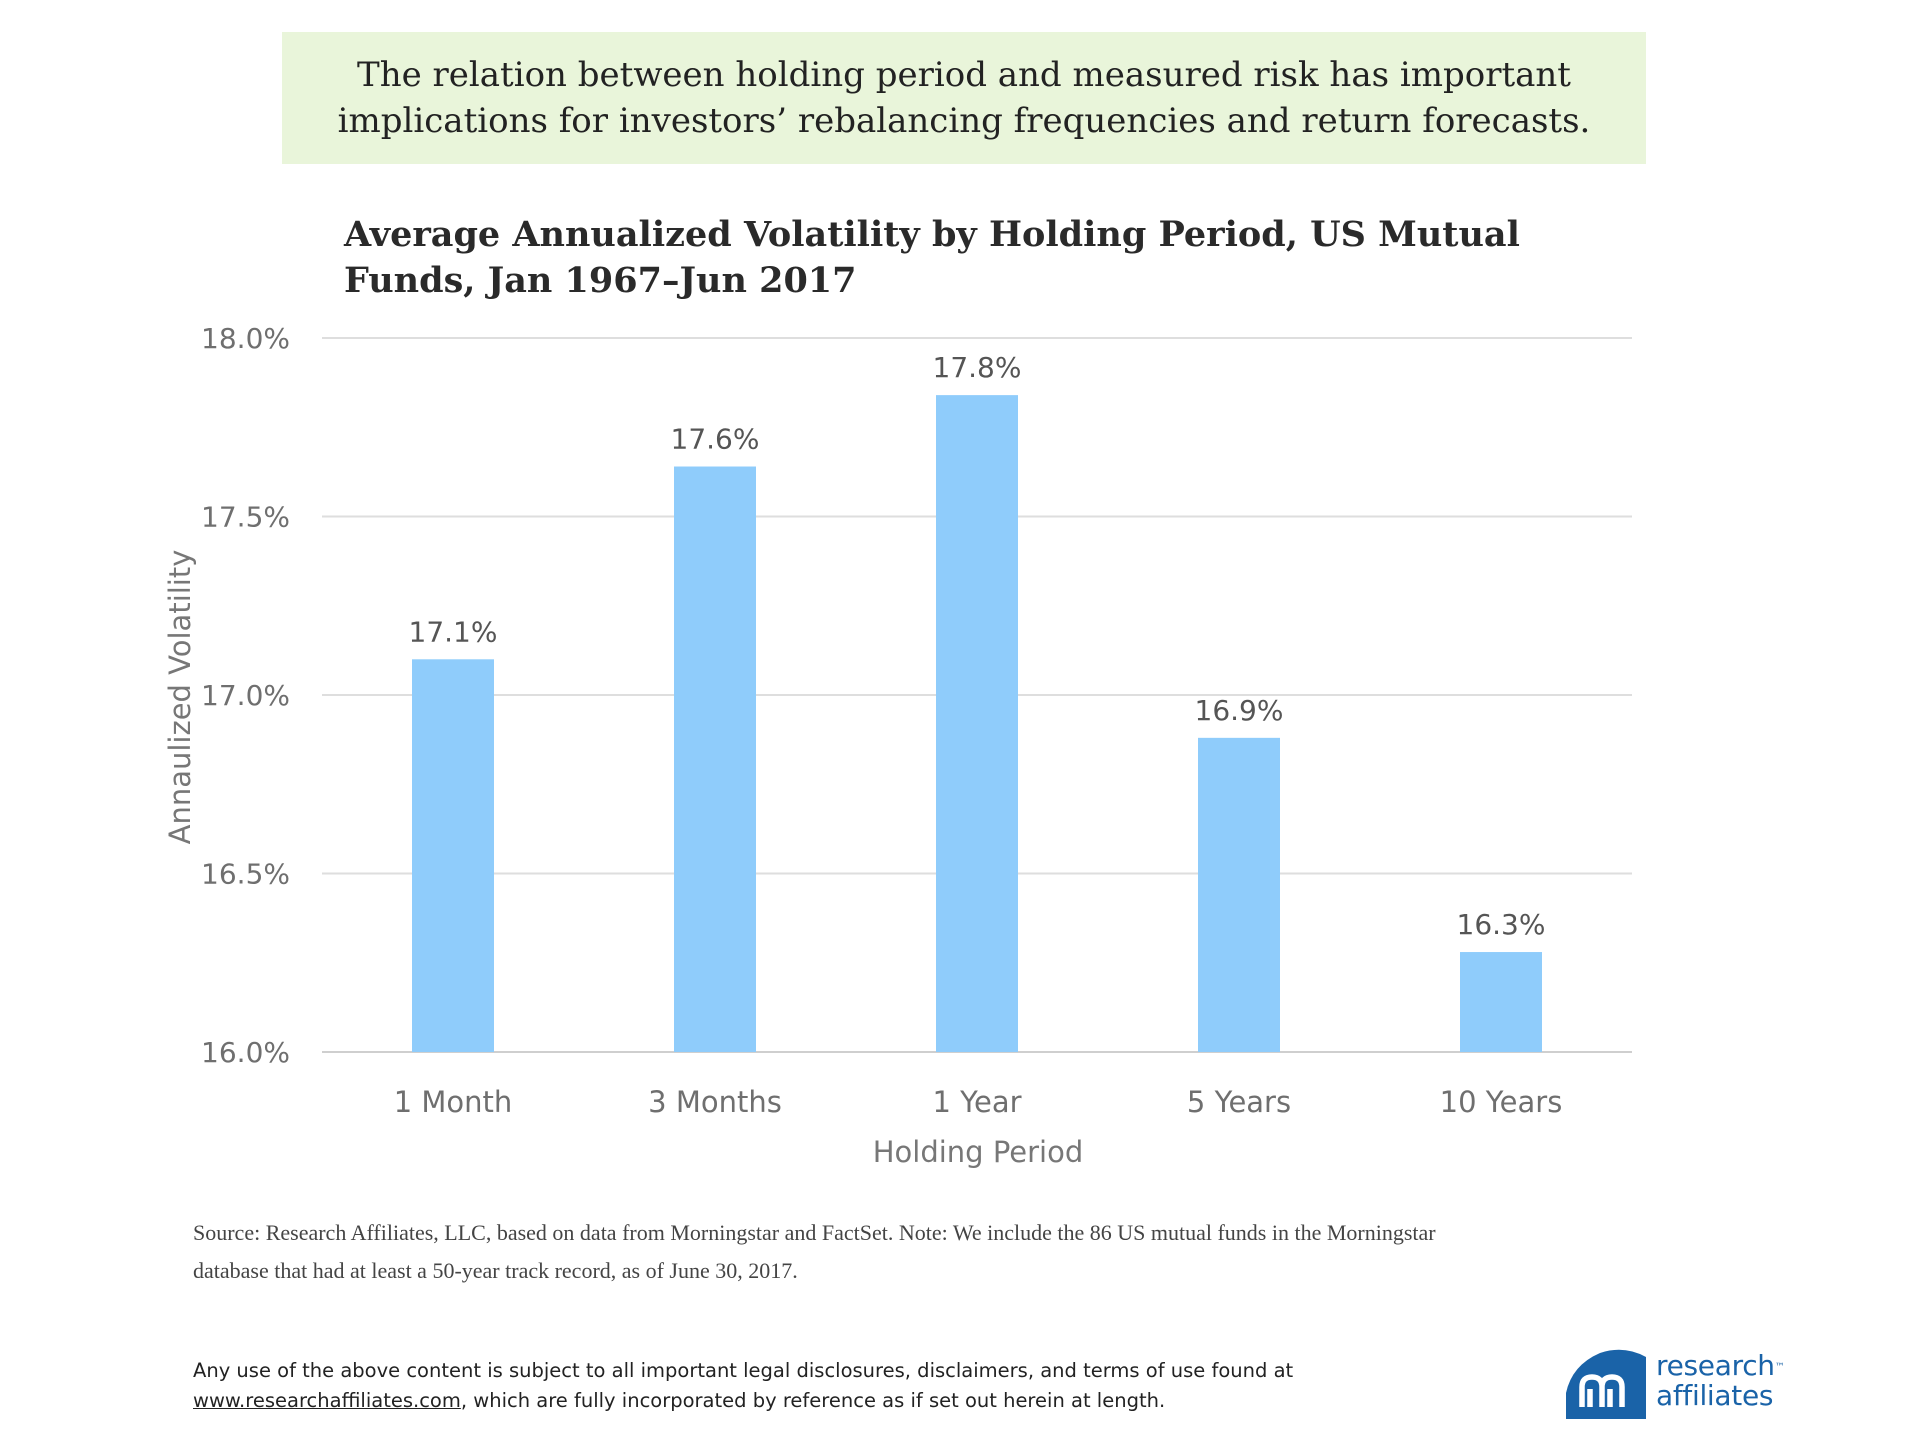 This screenshot has width=1920, height=1431. I want to click on bar-data-label: 17.6%, so click(715, 439).